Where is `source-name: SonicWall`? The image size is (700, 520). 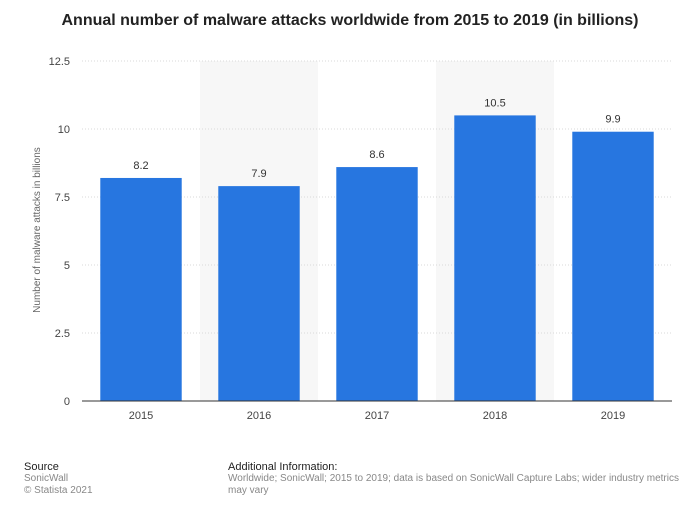
source-name: SonicWall is located at coordinates (46, 478).